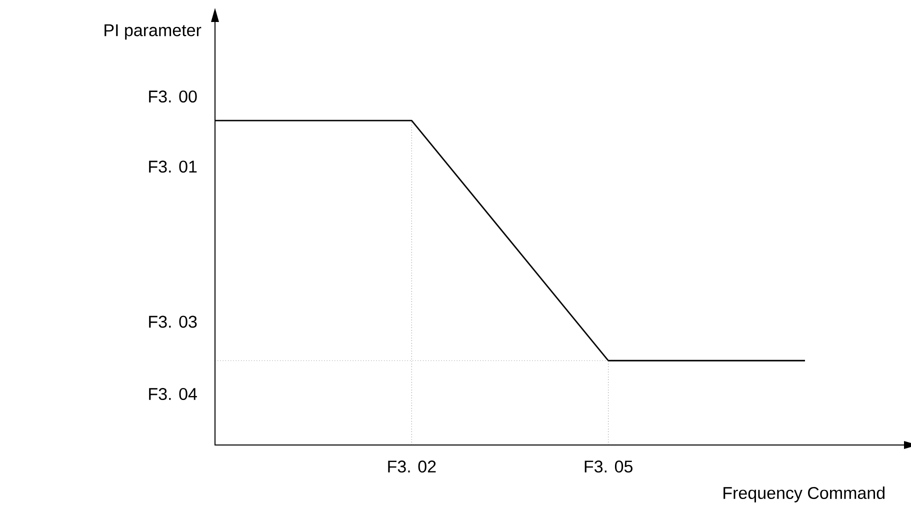 Image resolution: width=911 pixels, height=505 pixels. What do you see at coordinates (173, 394) in the screenshot?
I see `text: F3. 04` at bounding box center [173, 394].